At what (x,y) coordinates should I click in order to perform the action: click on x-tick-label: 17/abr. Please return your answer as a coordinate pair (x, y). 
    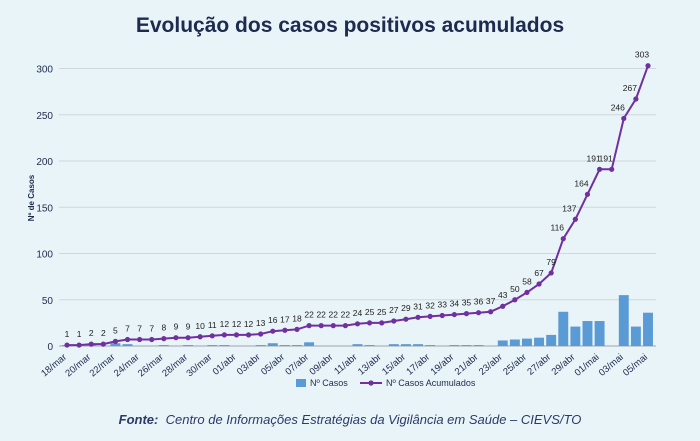
    Looking at the image, I should click on (418, 365).